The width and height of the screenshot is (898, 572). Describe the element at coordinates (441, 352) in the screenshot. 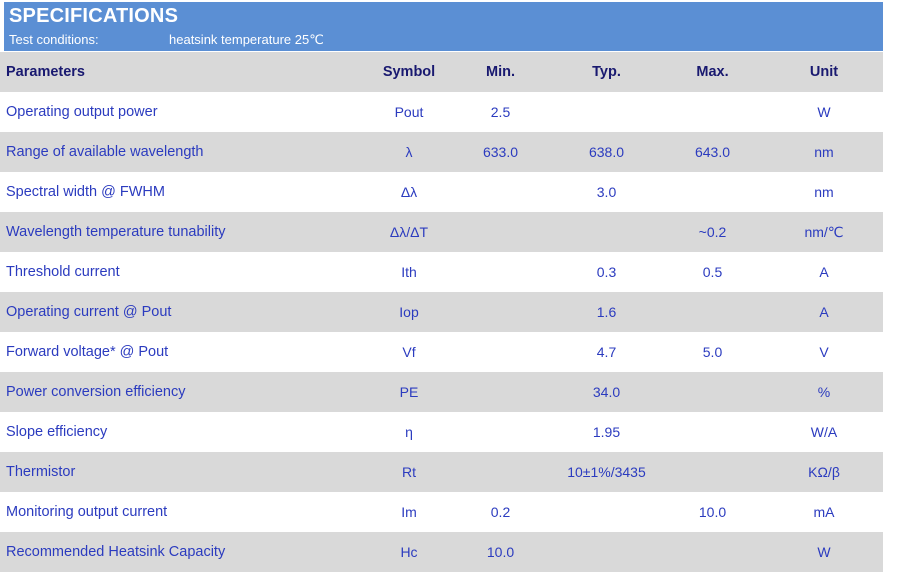

I see `table-row: Forward voltage* @ Pout Vf 4.7 5.0 V` at that location.